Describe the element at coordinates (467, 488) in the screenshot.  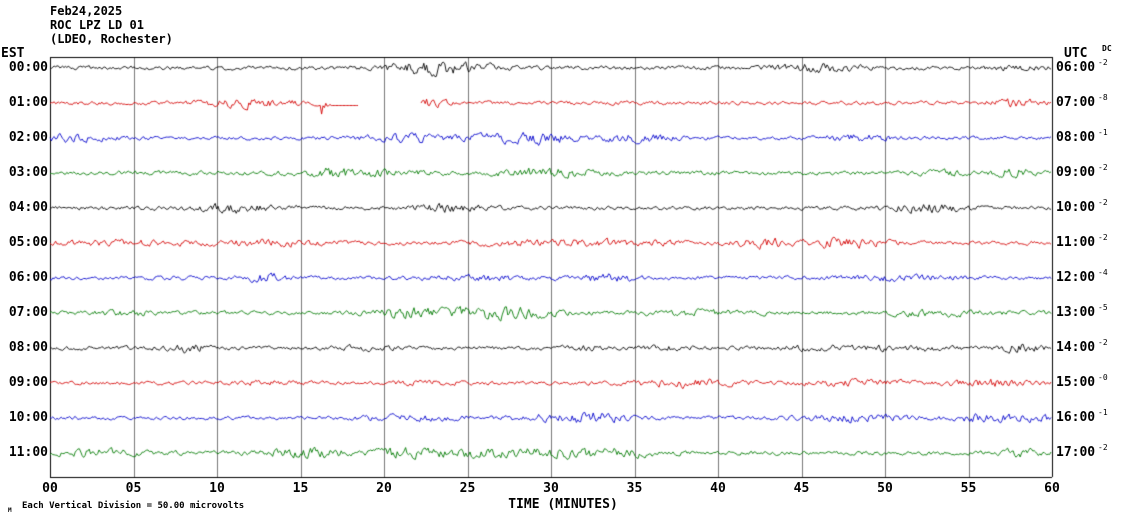
I see `x-axis-tick-label: 25` at that location.